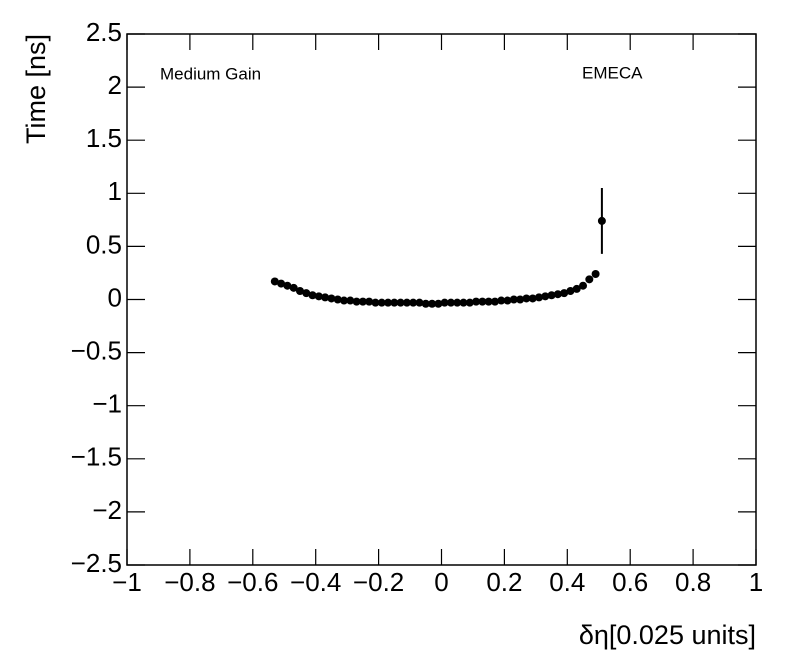 The height and width of the screenshot is (672, 796). I want to click on x-tick-label: 0, so click(441, 582).